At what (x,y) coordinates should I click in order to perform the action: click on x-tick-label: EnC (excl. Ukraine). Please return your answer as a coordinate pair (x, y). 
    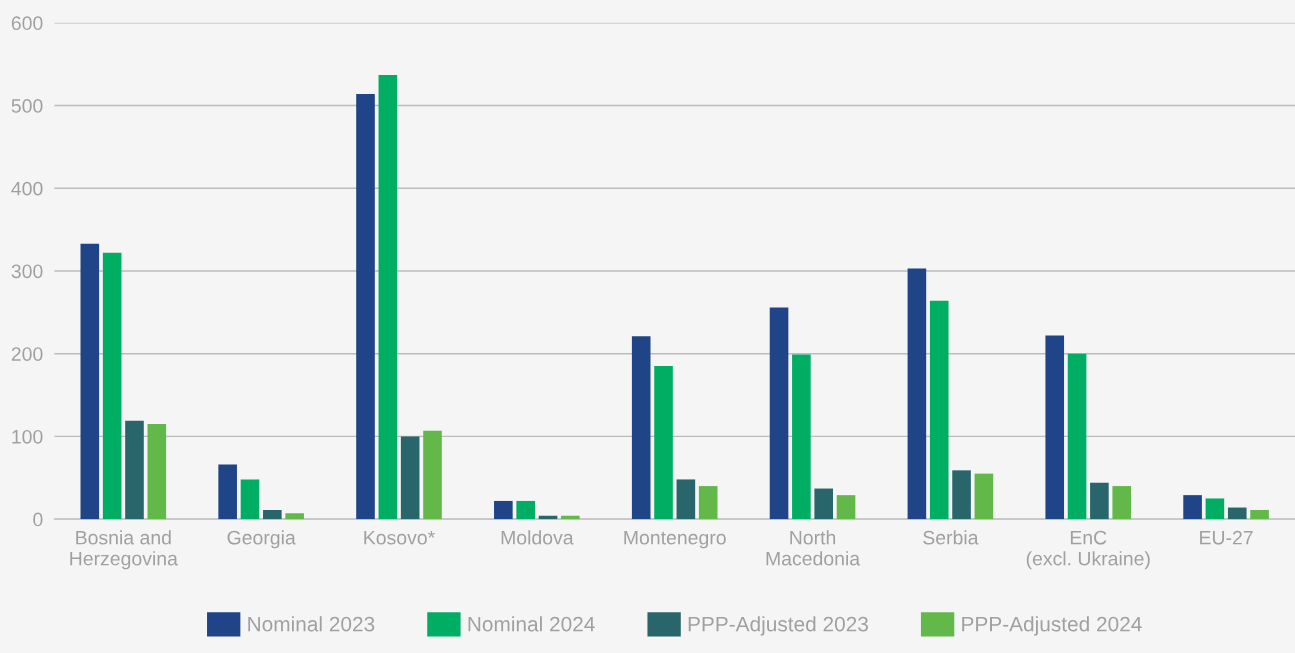
    Looking at the image, I should click on (1088, 550).